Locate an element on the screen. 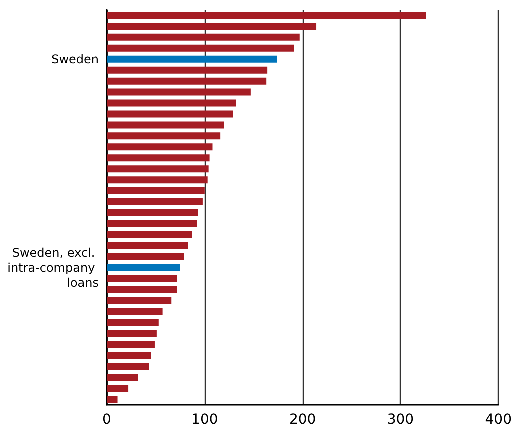 The width and height of the screenshot is (515, 435). y-tick-label: Sweden is located at coordinates (75, 59).